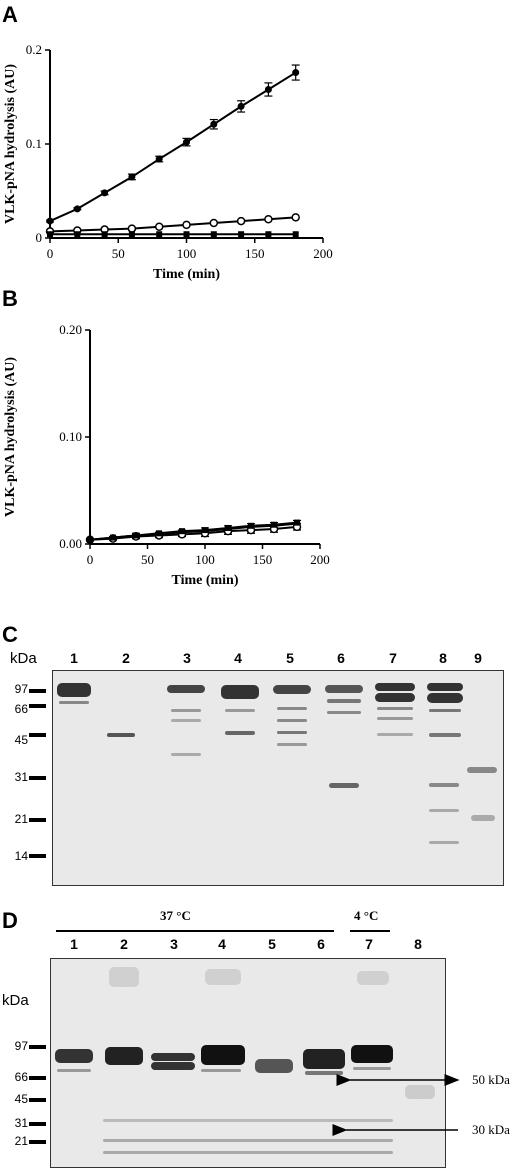 Image resolution: width=520 pixels, height=1171 pixels. Describe the element at coordinates (74, 658) in the screenshot. I see `gel-c-lane-1: 1` at that location.